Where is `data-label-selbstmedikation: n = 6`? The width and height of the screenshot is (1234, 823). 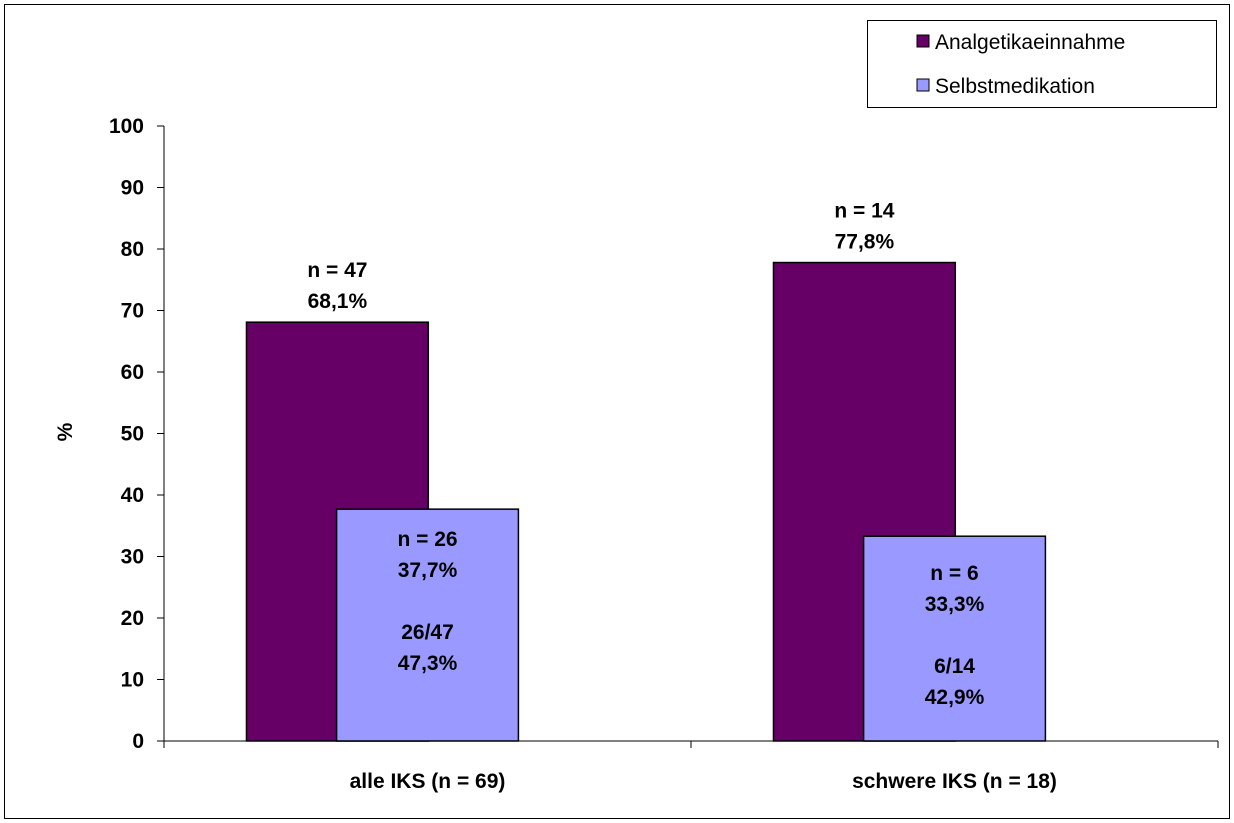 data-label-selbstmedikation: n = 6 is located at coordinates (954, 573).